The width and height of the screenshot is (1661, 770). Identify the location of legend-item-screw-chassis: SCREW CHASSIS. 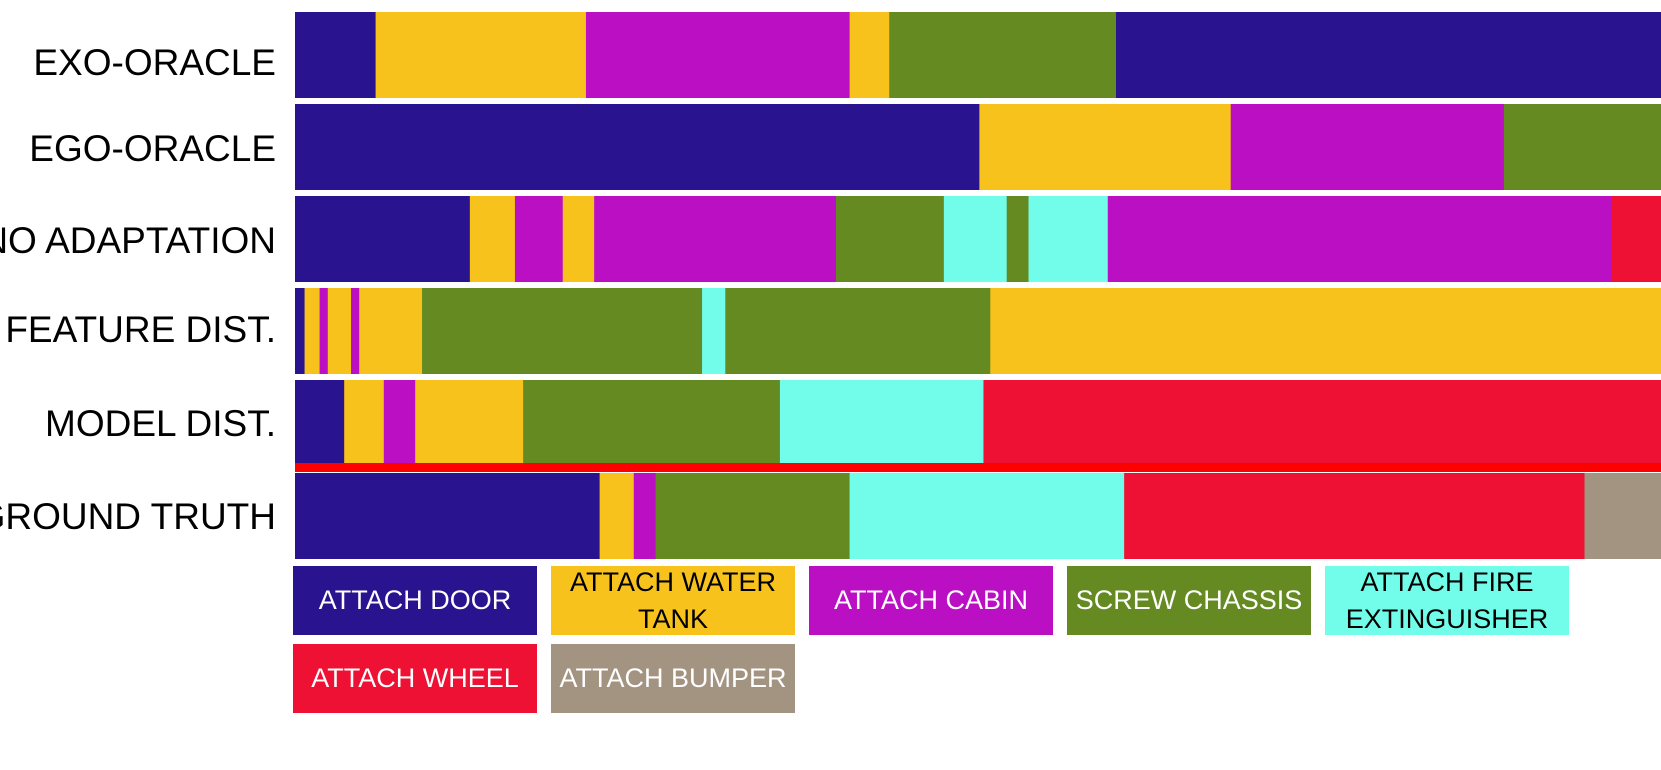
(1189, 600).